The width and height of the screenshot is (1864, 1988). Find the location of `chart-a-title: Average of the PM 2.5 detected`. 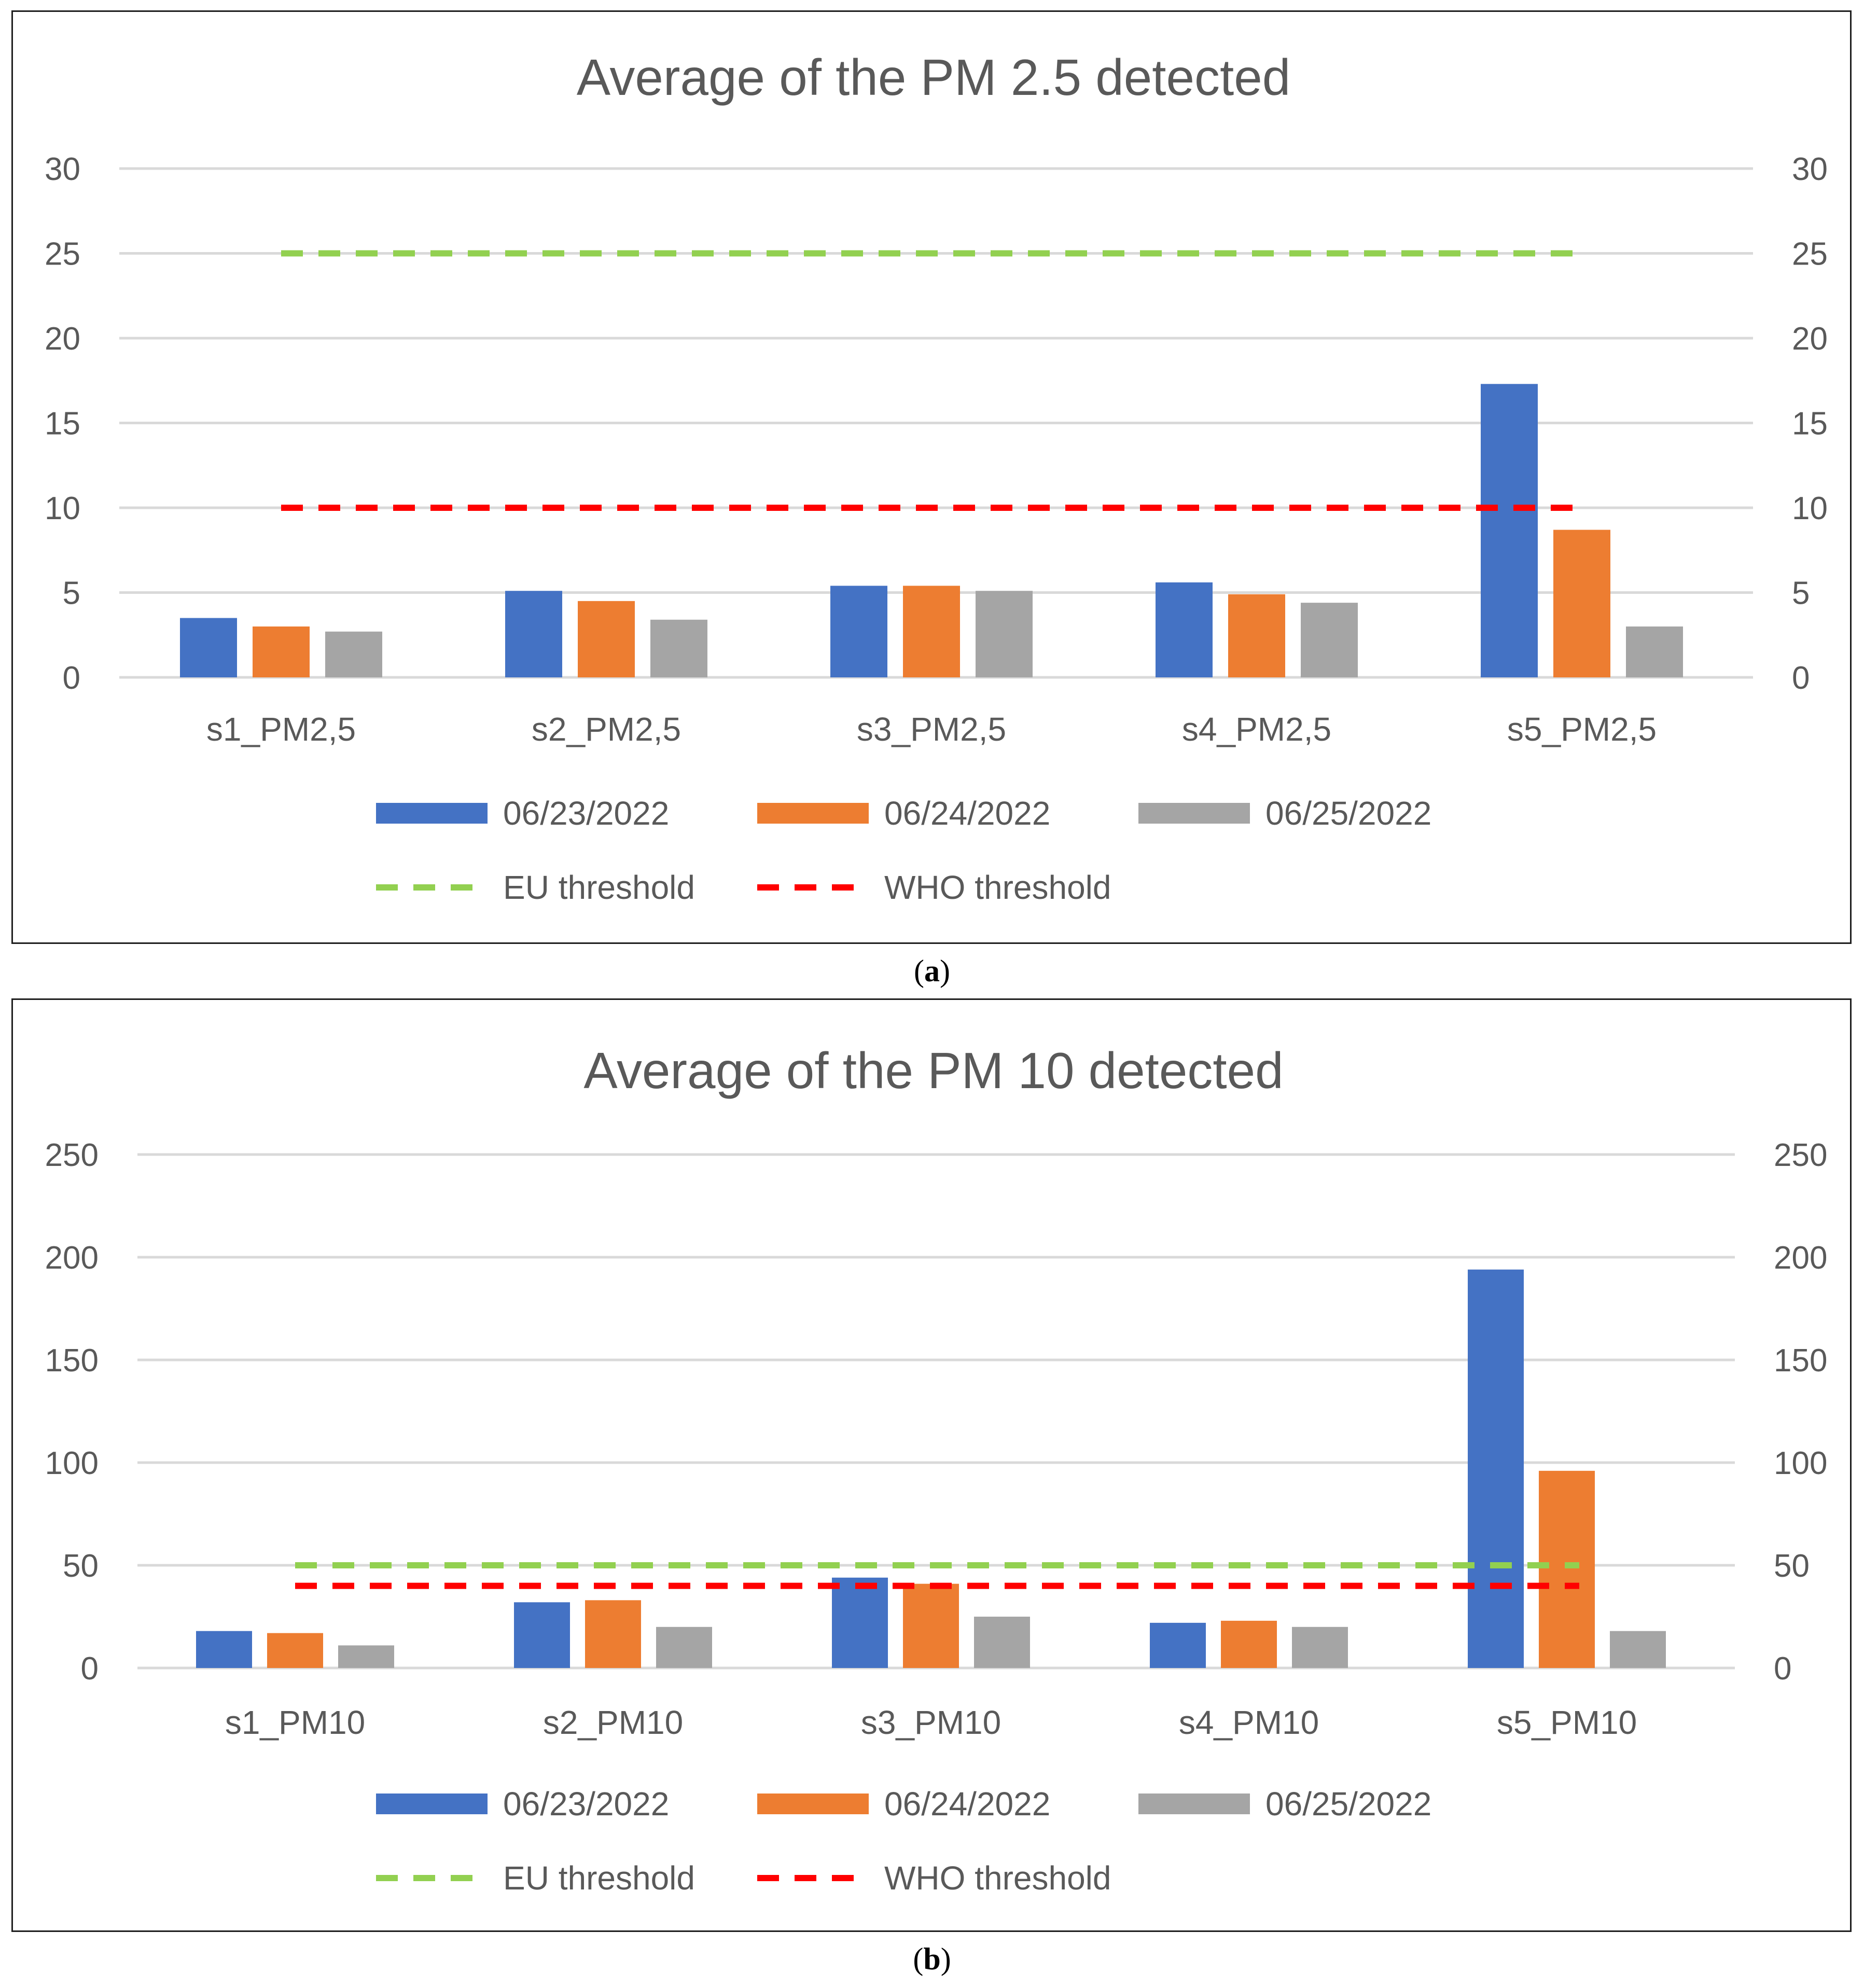

chart-a-title: Average of the PM 2.5 detected is located at coordinates (934, 77).